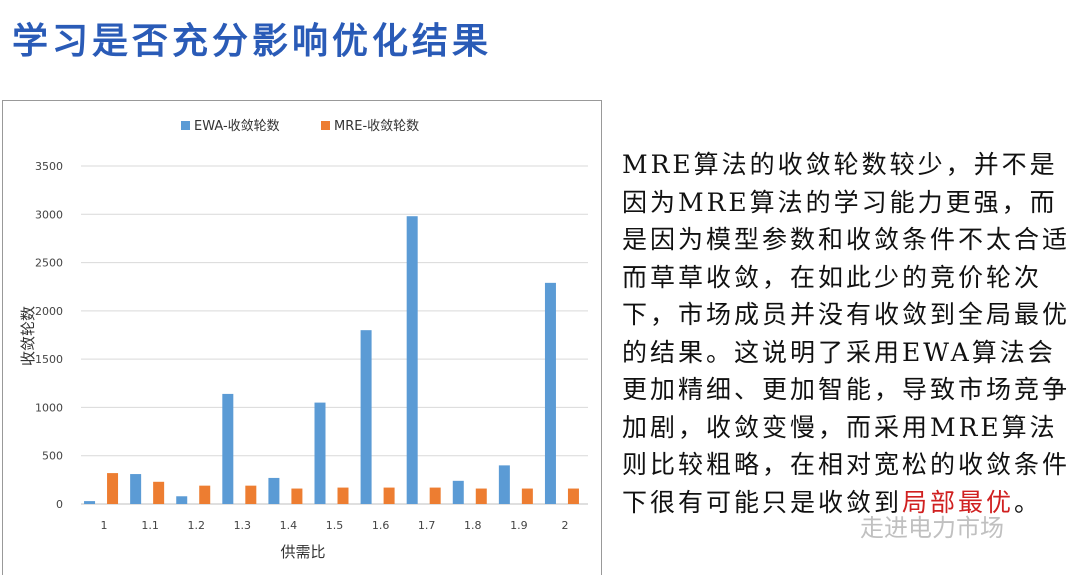  I want to click on y-tick-label: 3000, so click(49, 214).